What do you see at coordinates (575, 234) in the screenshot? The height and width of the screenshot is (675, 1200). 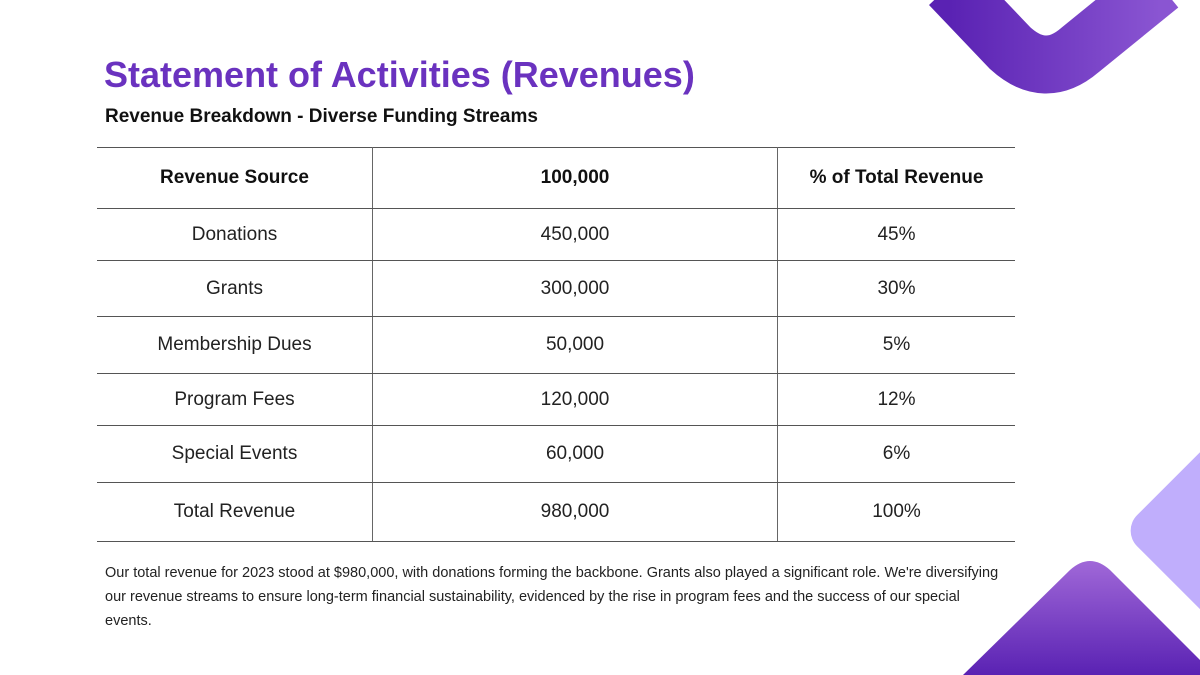 I see `cell-amount: 450,000` at bounding box center [575, 234].